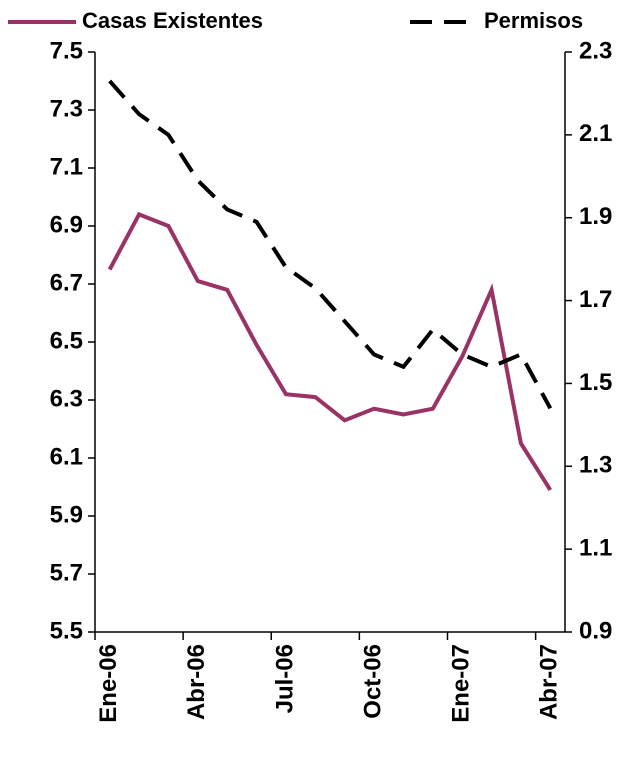 Image resolution: width=639 pixels, height=775 pixels. Describe the element at coordinates (66, 630) in the screenshot. I see `y-tick-label: 5.5` at that location.